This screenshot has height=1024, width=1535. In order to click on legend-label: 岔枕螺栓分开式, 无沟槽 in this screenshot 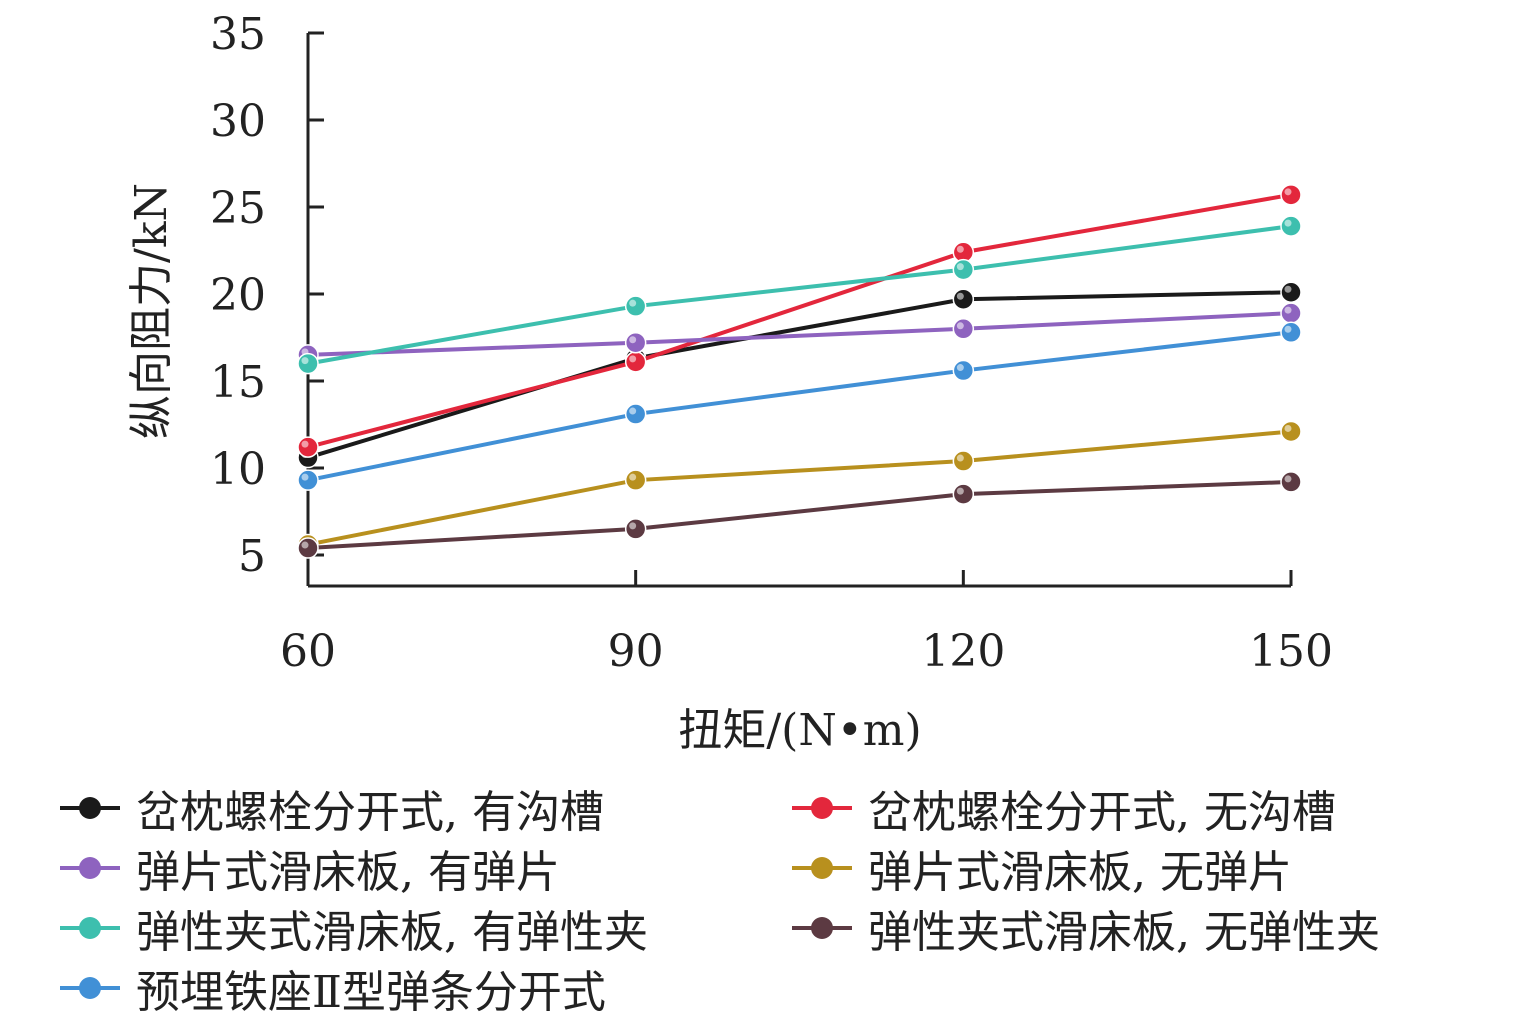, I will do `click(1102, 812)`.